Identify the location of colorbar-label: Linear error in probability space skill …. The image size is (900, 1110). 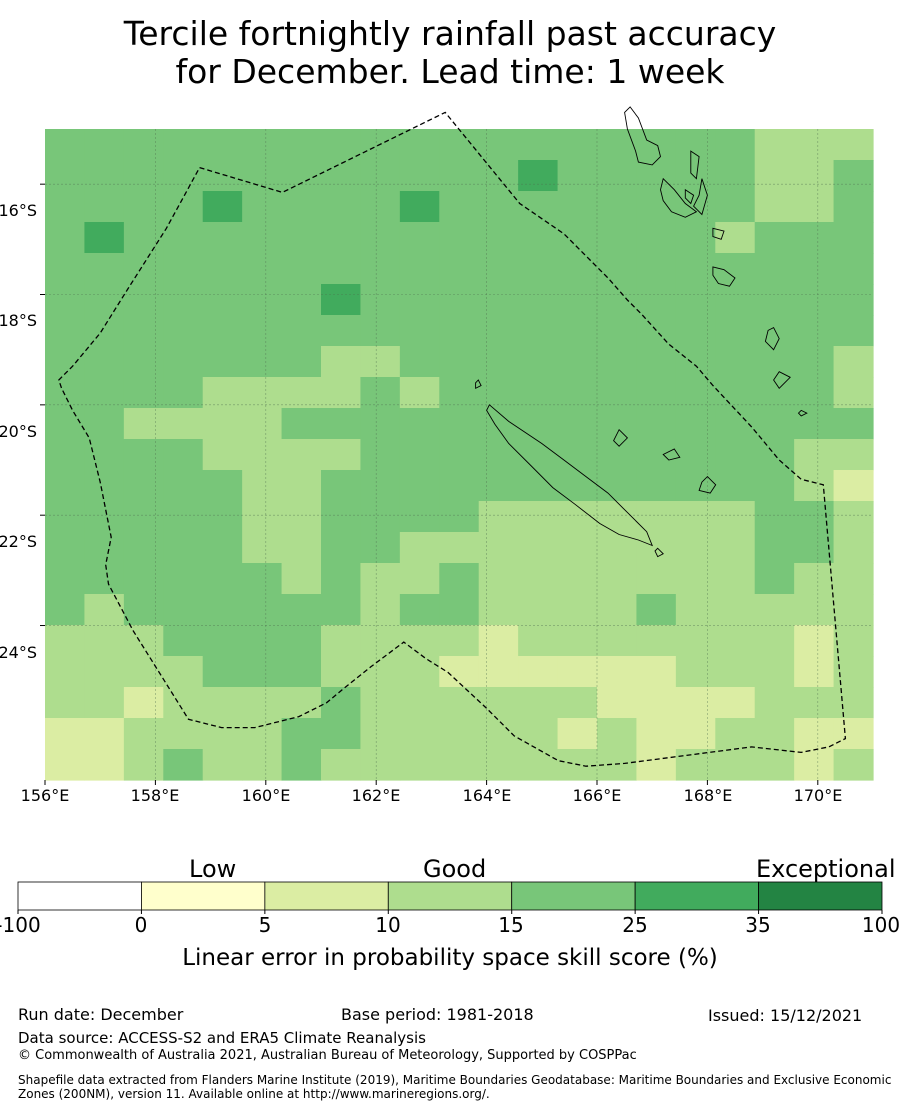
(450, 958).